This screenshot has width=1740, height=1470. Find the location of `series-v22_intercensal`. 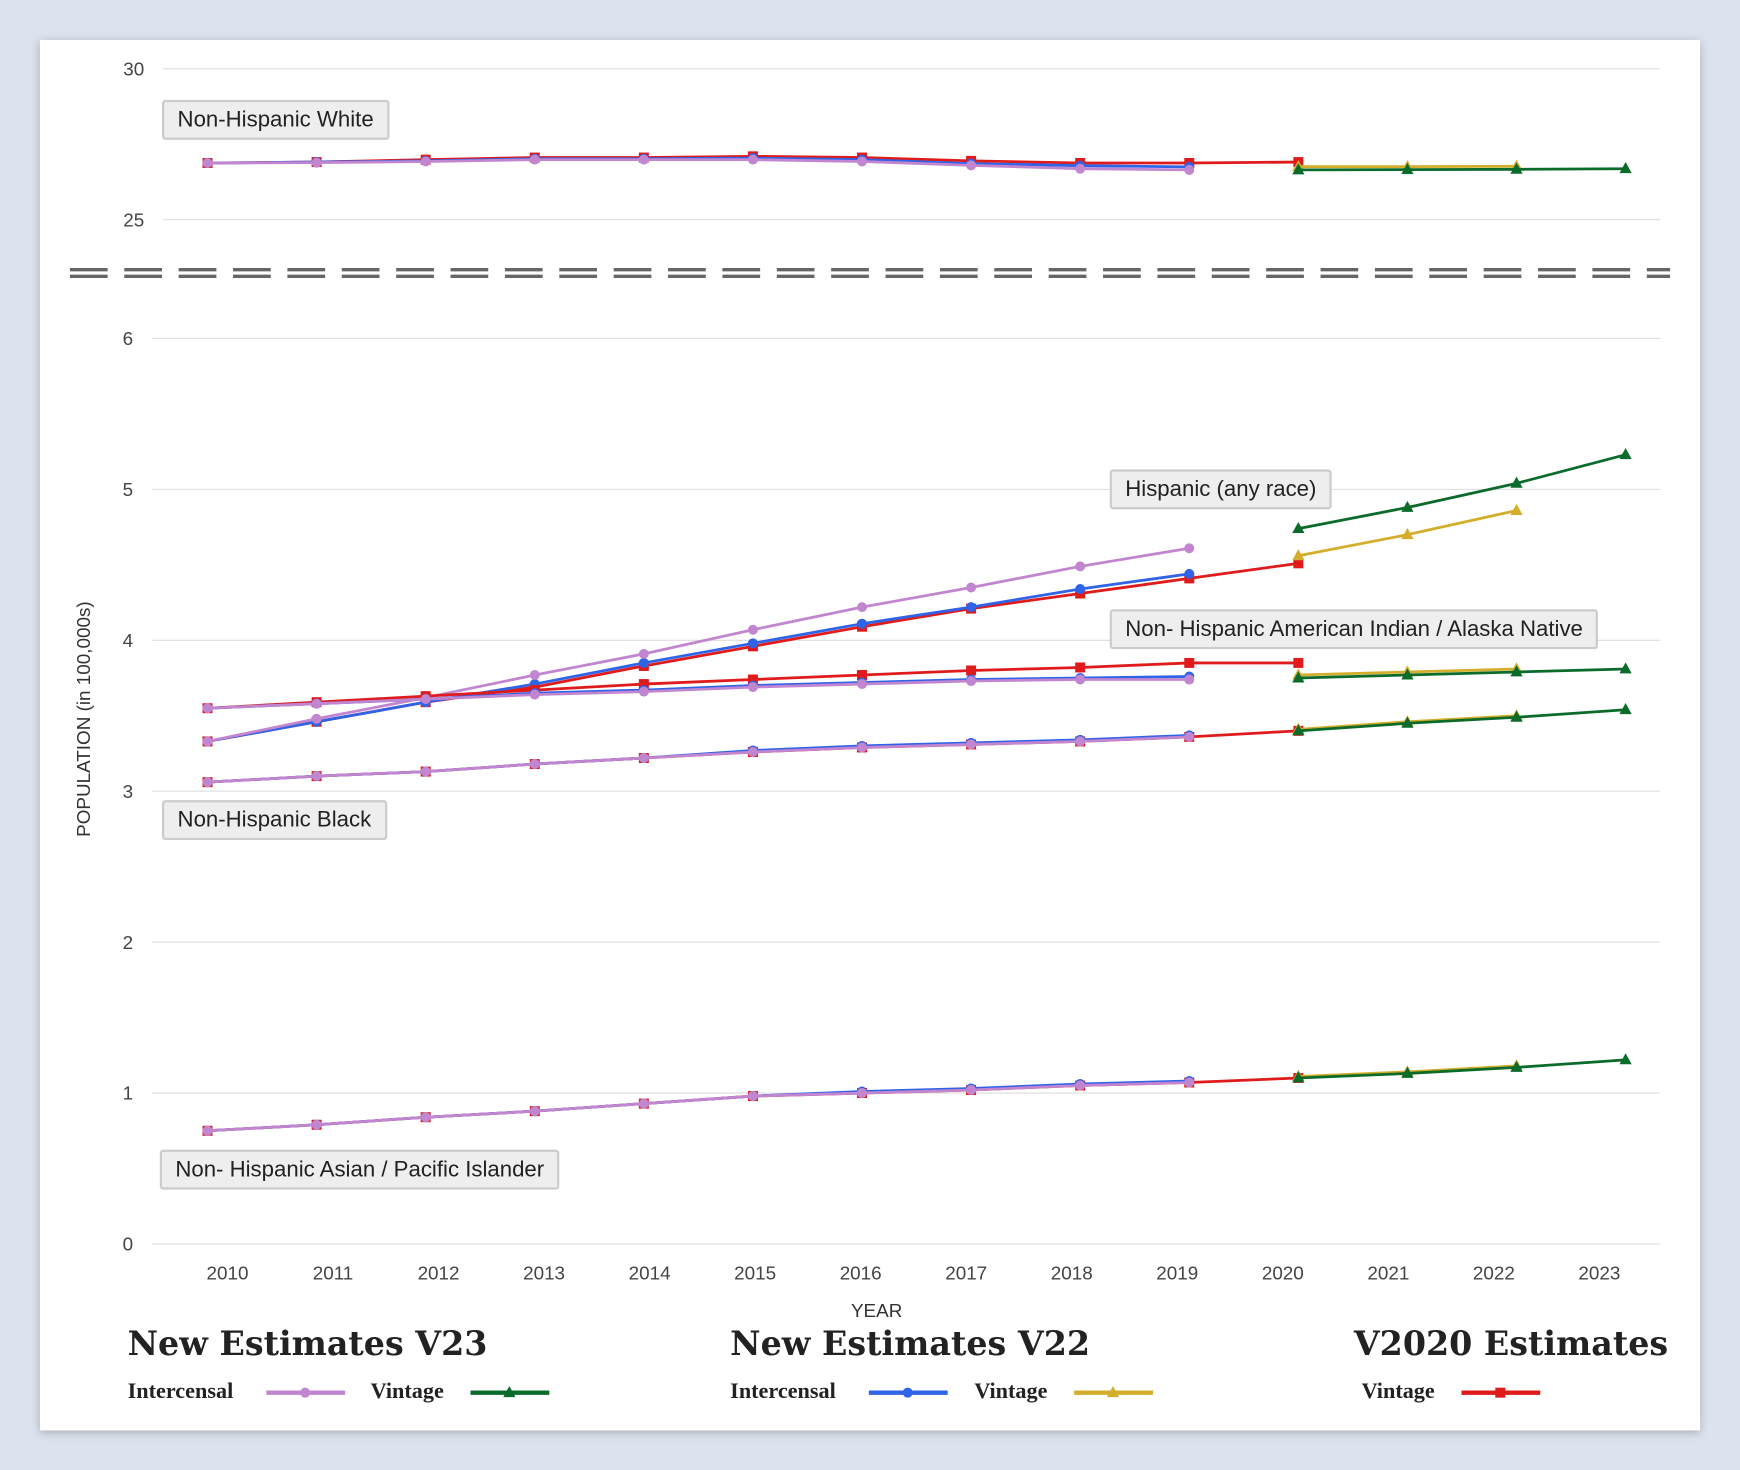

series-v22_intercensal is located at coordinates (698, 692).